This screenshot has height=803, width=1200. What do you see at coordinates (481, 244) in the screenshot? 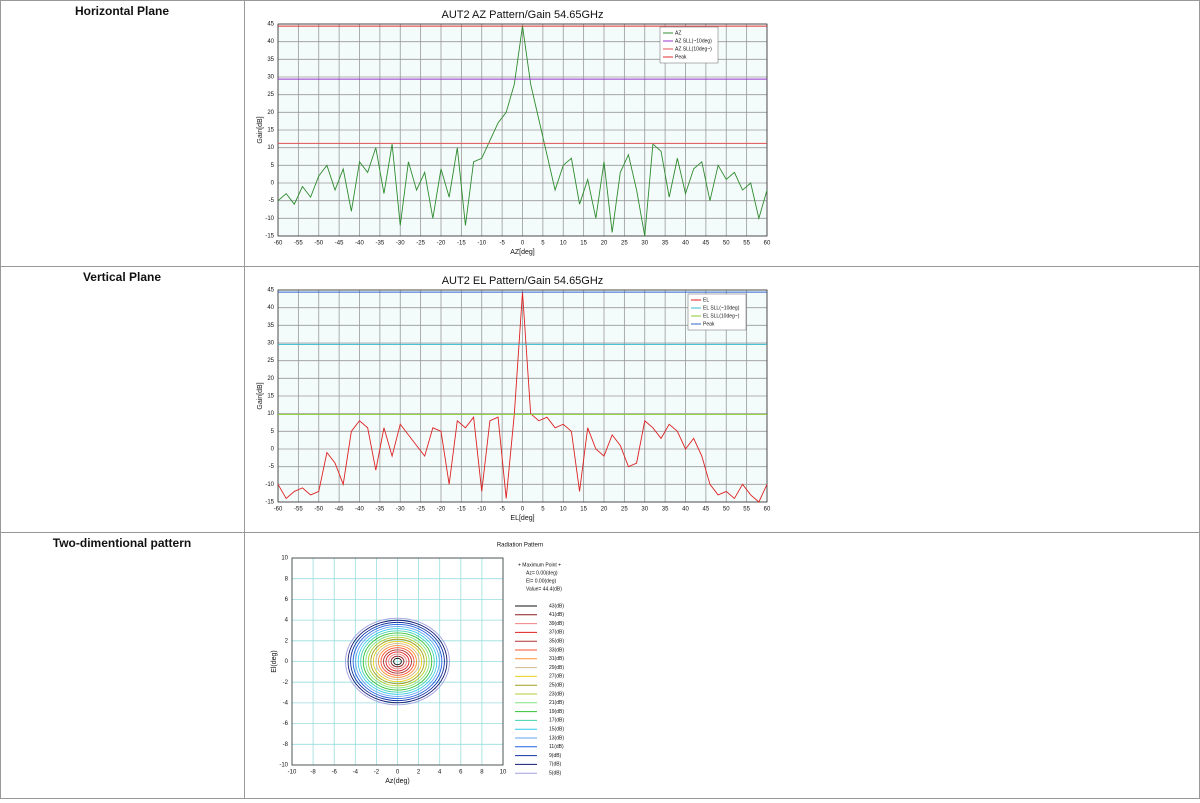
I see `x-tick-label: -10` at bounding box center [481, 244].